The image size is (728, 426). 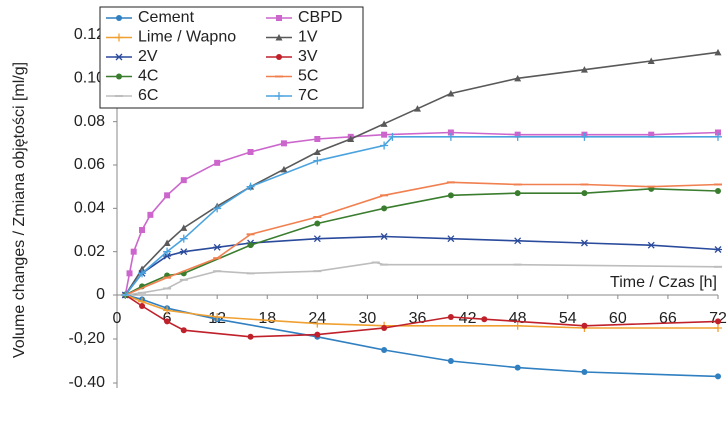 What do you see at coordinates (518, 318) in the screenshot?
I see `x-tick-label: 48` at bounding box center [518, 318].